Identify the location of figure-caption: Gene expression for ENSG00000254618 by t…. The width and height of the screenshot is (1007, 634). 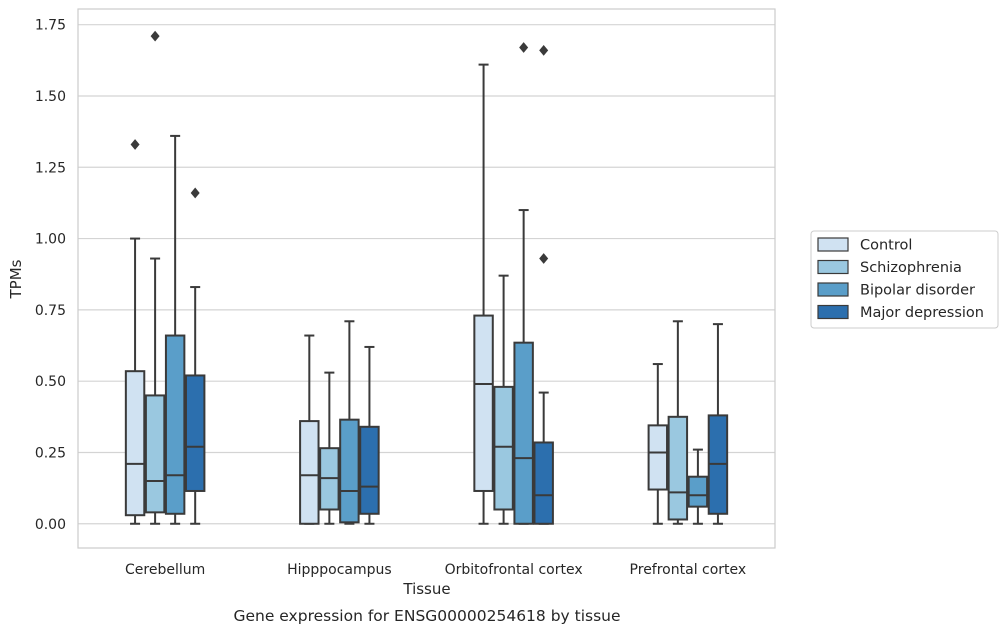
(426, 616).